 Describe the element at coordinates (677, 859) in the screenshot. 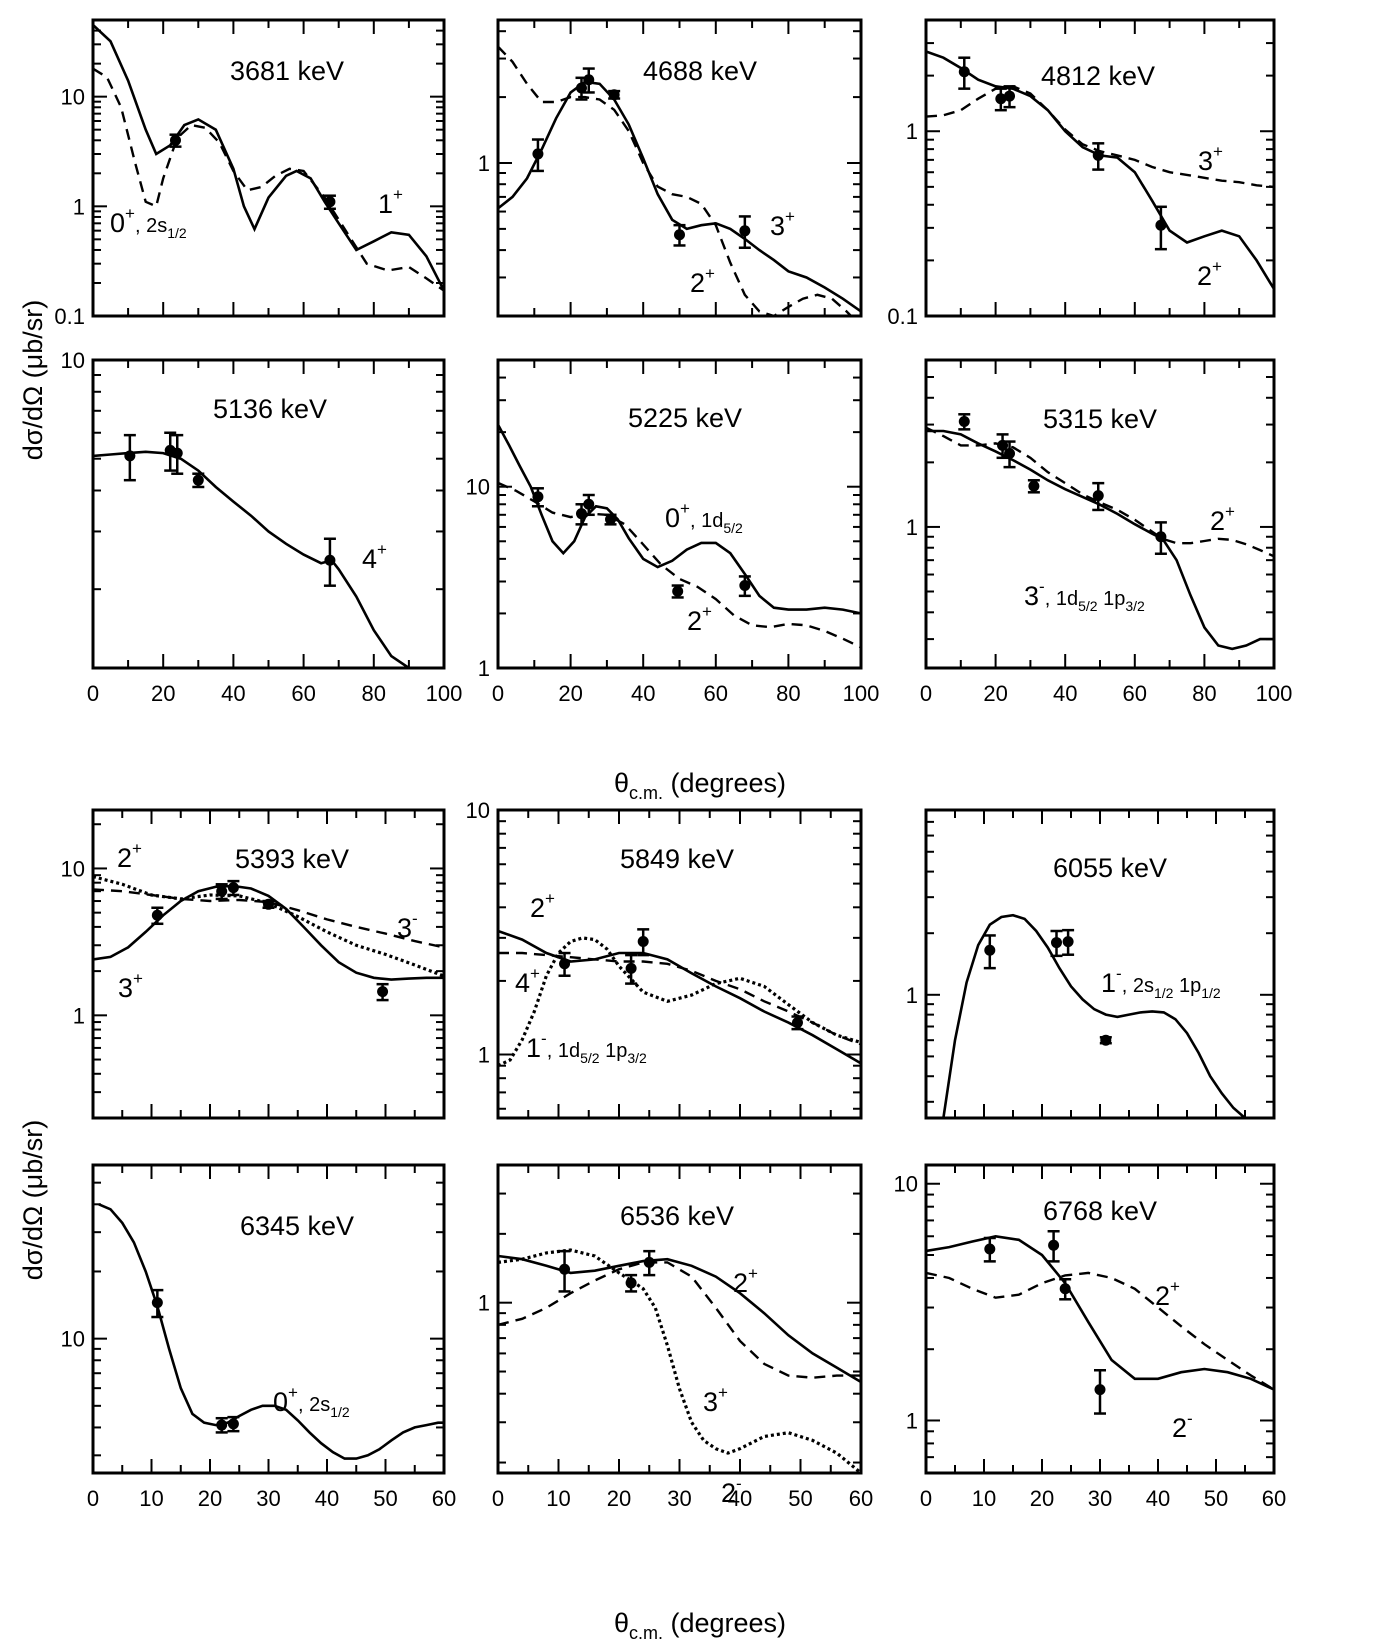

I see `panel-title: 5849 keV` at that location.